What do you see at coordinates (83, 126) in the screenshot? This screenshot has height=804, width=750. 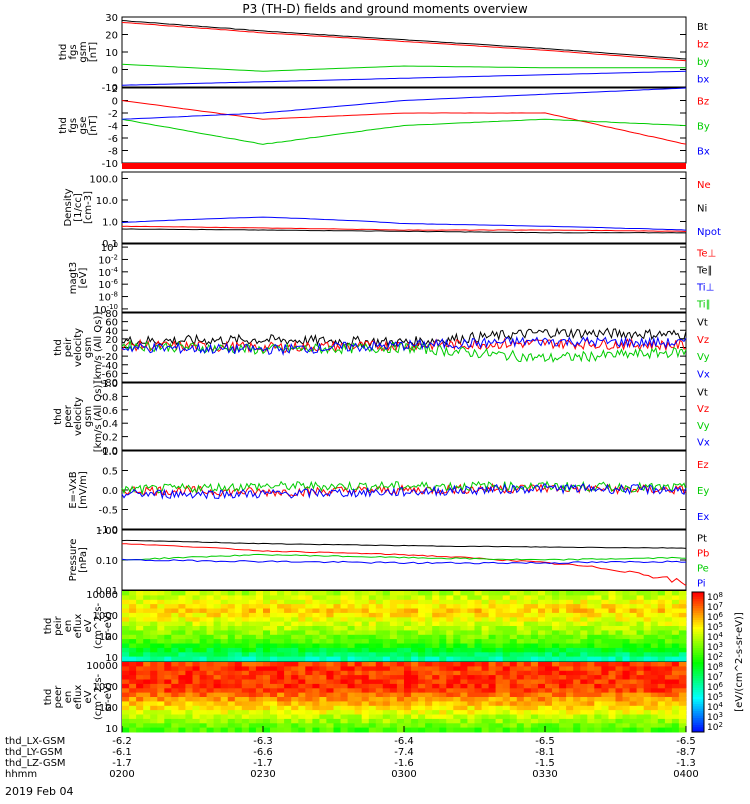 I see `y-axis-label-line: gse` at bounding box center [83, 126].